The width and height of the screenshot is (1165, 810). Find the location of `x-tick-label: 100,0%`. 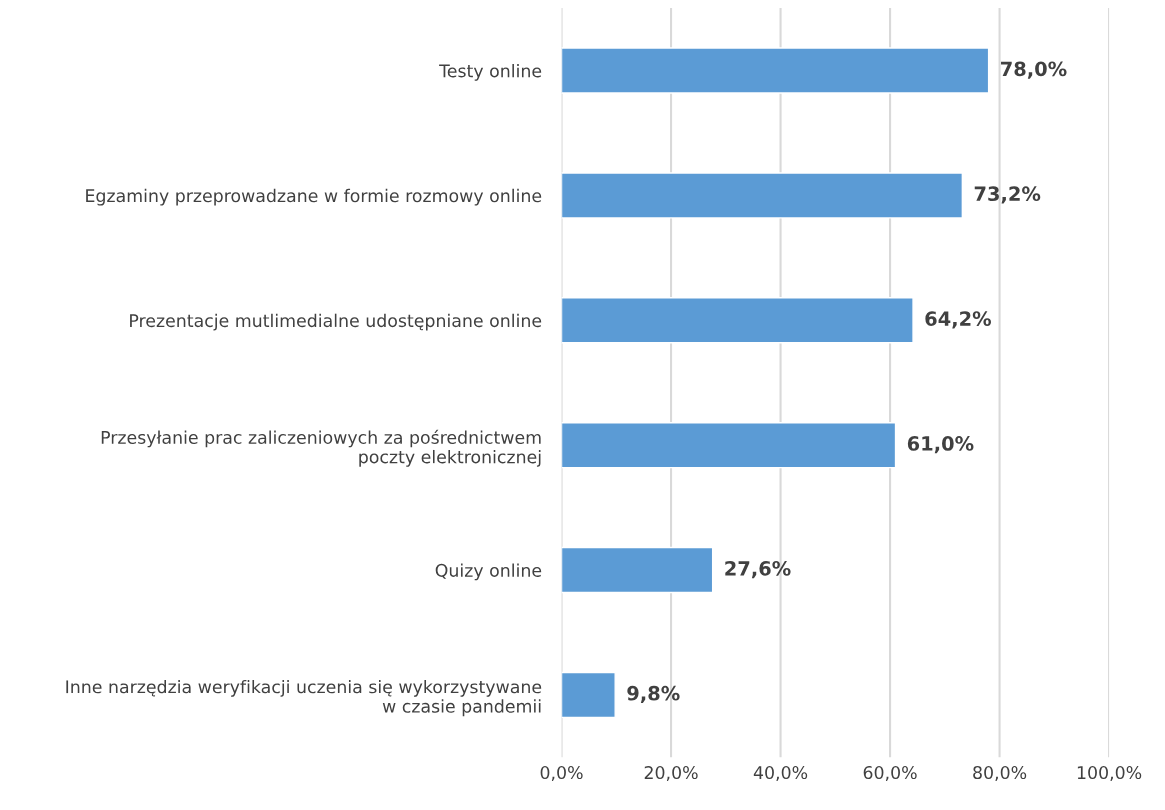

x-tick-label: 100,0% is located at coordinates (1109, 773).